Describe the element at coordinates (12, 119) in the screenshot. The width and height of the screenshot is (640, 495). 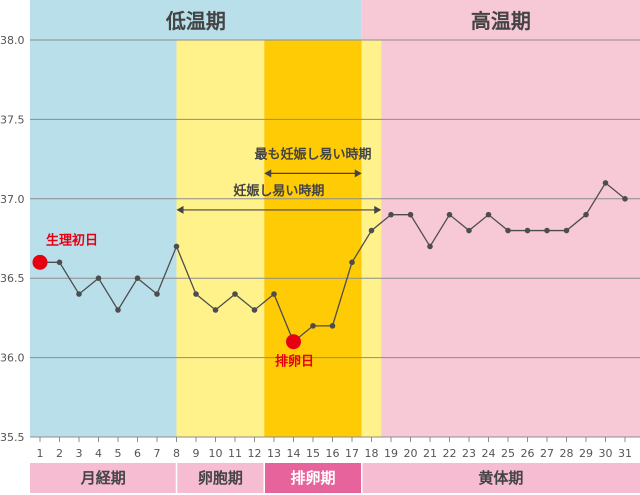
I see `y-tick-label: 37.5` at that location.